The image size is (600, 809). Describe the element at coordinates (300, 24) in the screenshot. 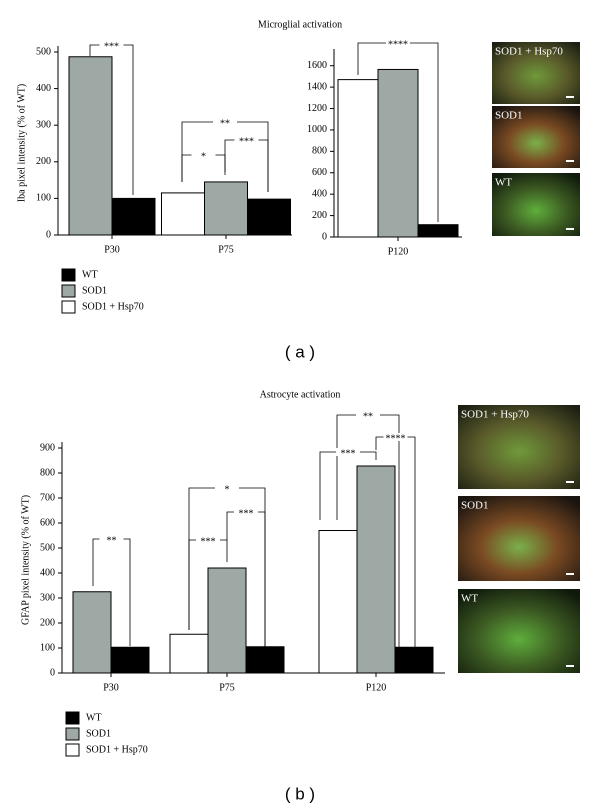

I see `chart-title: Microglial activation` at that location.